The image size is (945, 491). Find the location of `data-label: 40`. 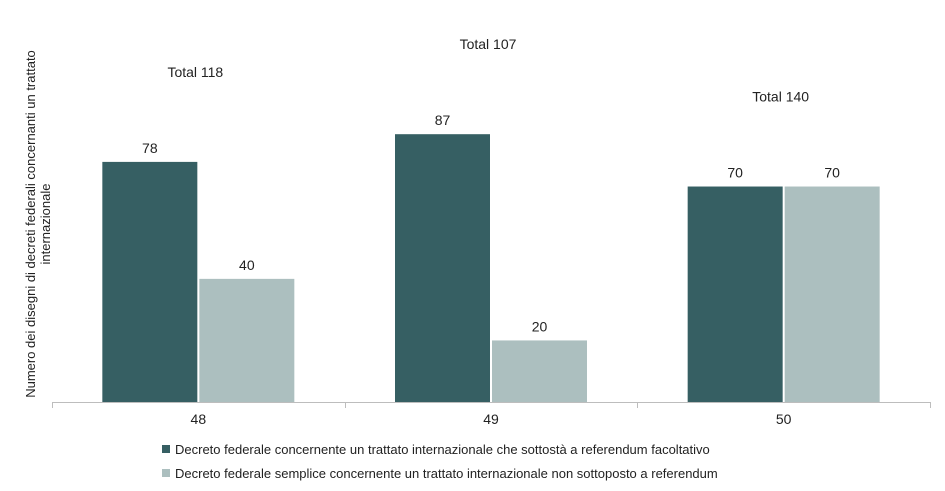

data-label: 40 is located at coordinates (247, 265).